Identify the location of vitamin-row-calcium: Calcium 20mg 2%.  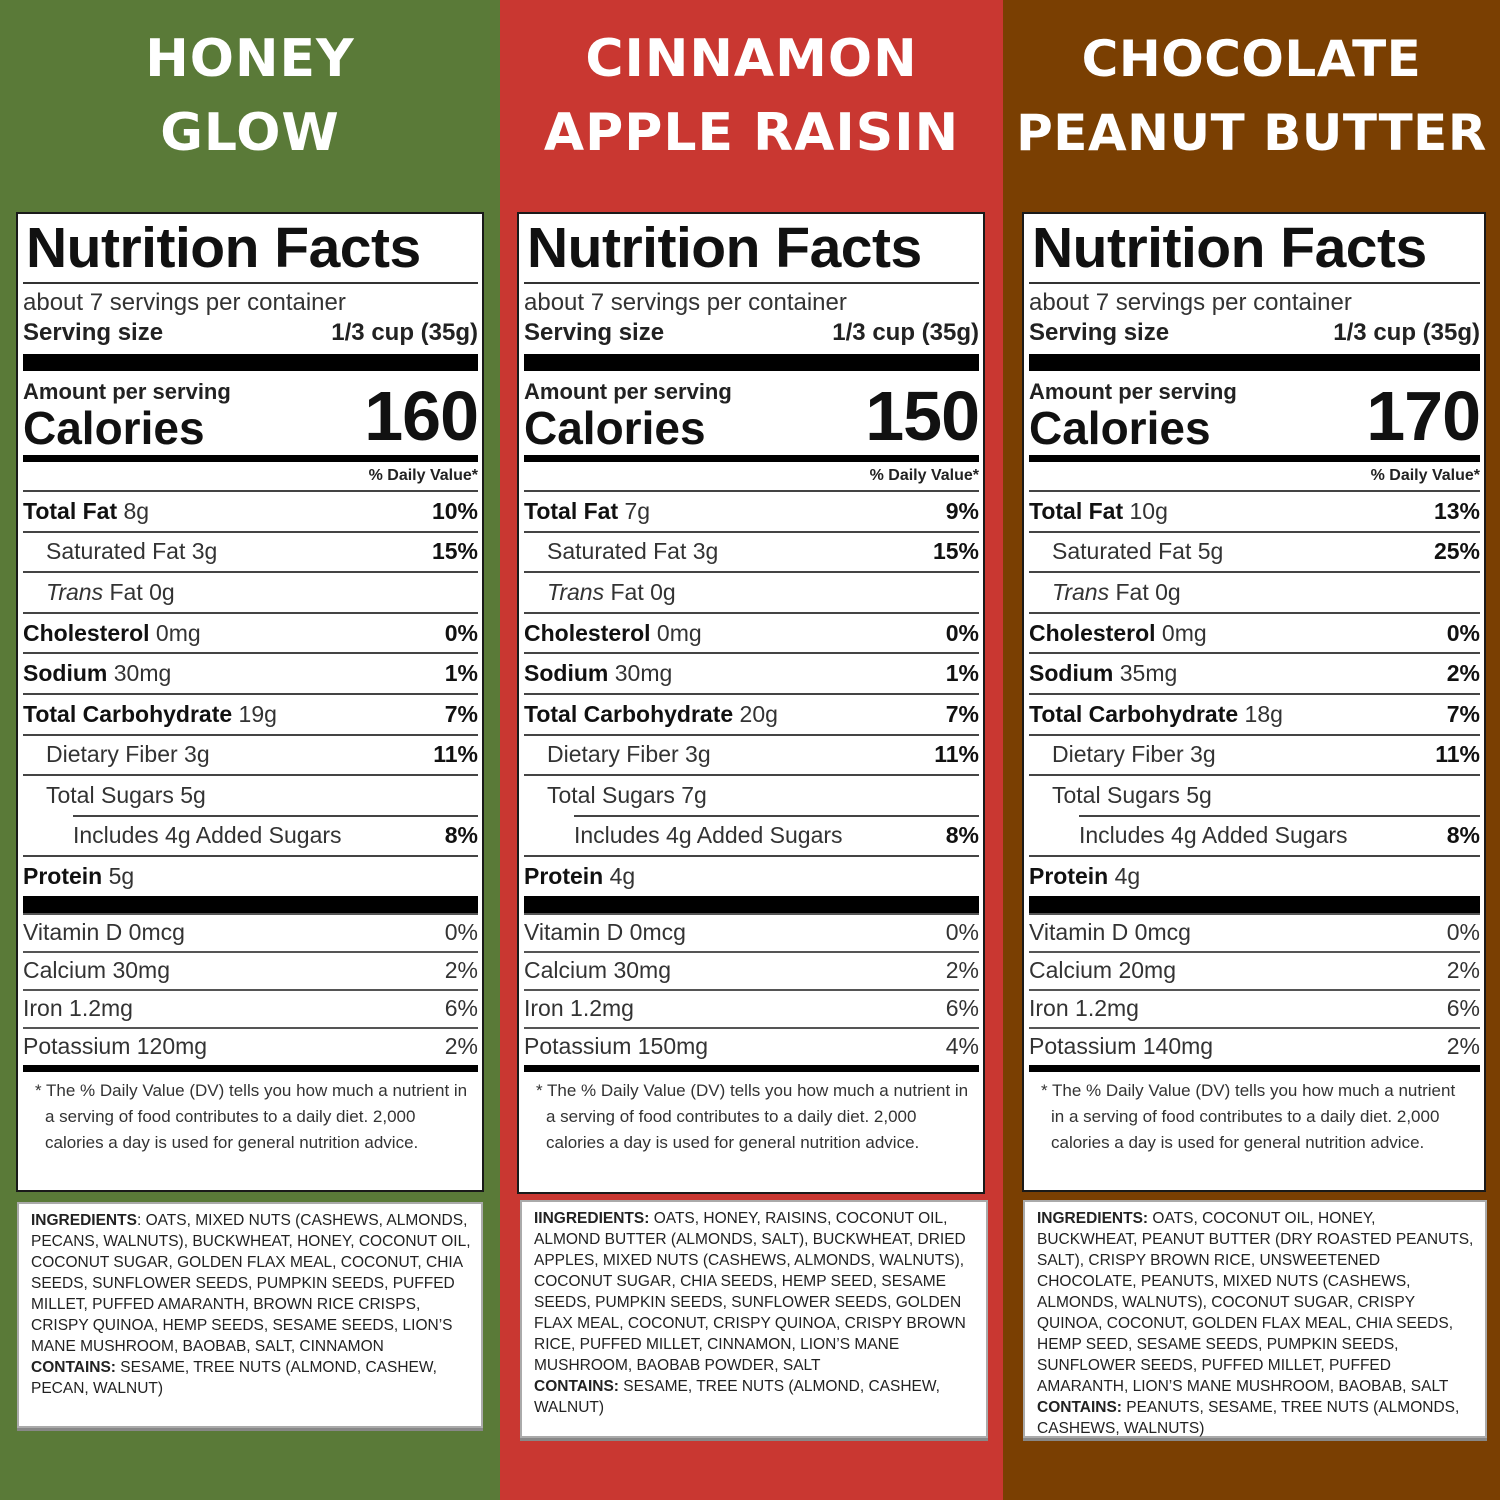
(1254, 969).